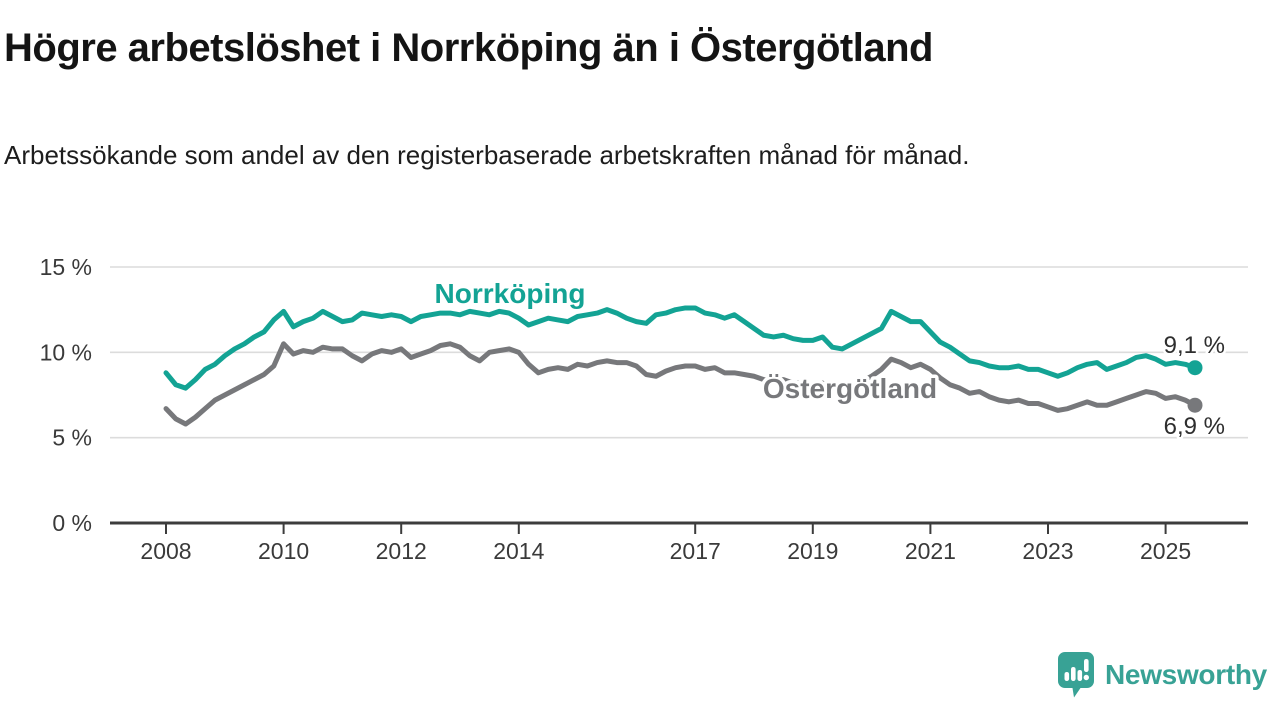 Image resolution: width=1280 pixels, height=720 pixels. I want to click on newsworthy-bubble-chart-icon, so click(1076, 675).